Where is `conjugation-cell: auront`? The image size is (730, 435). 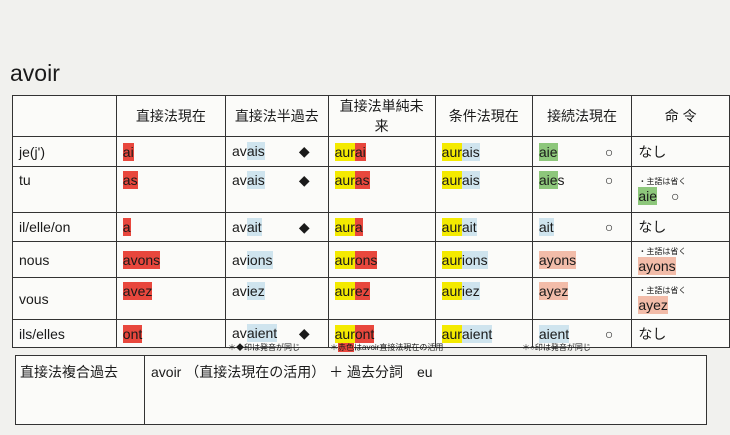
conjugation-cell: auront is located at coordinates (381, 333).